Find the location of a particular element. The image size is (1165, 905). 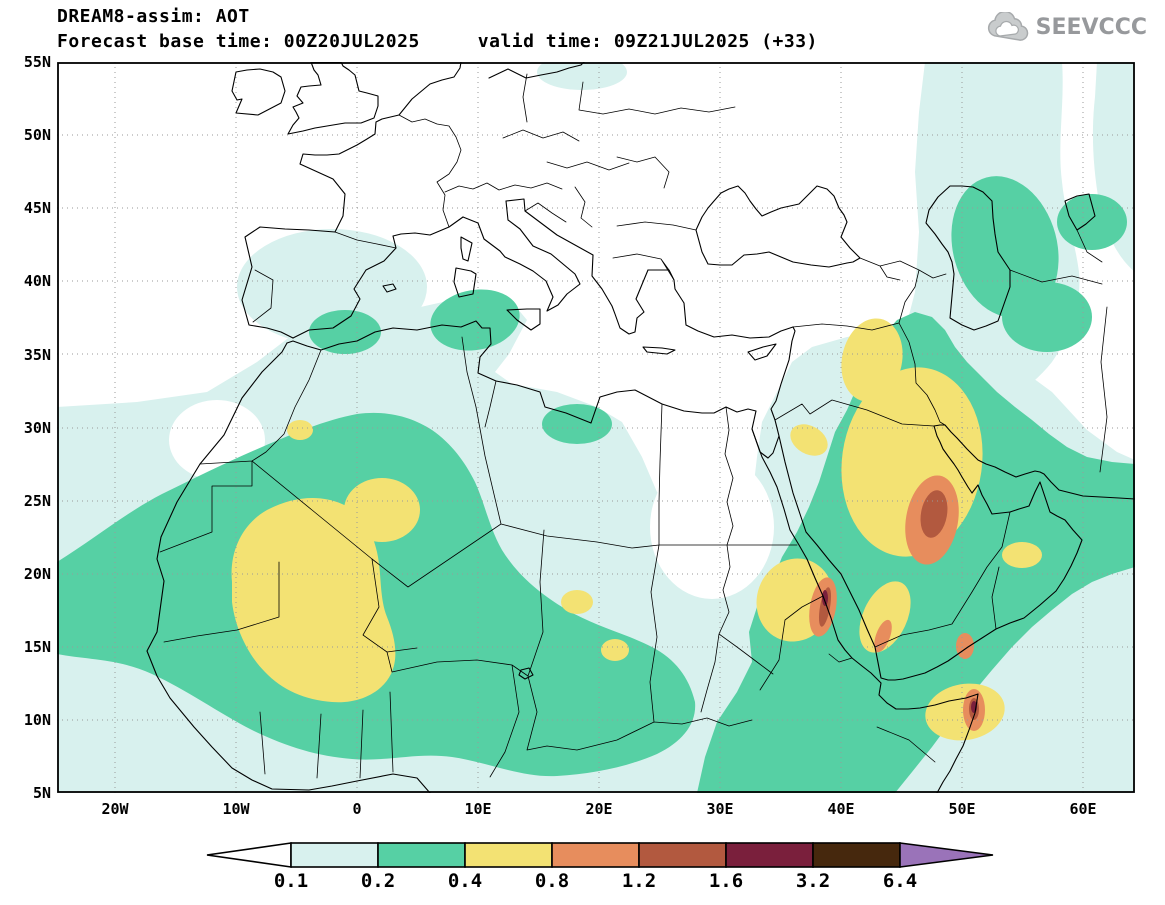

lon-label: 50E is located at coordinates (962, 809).